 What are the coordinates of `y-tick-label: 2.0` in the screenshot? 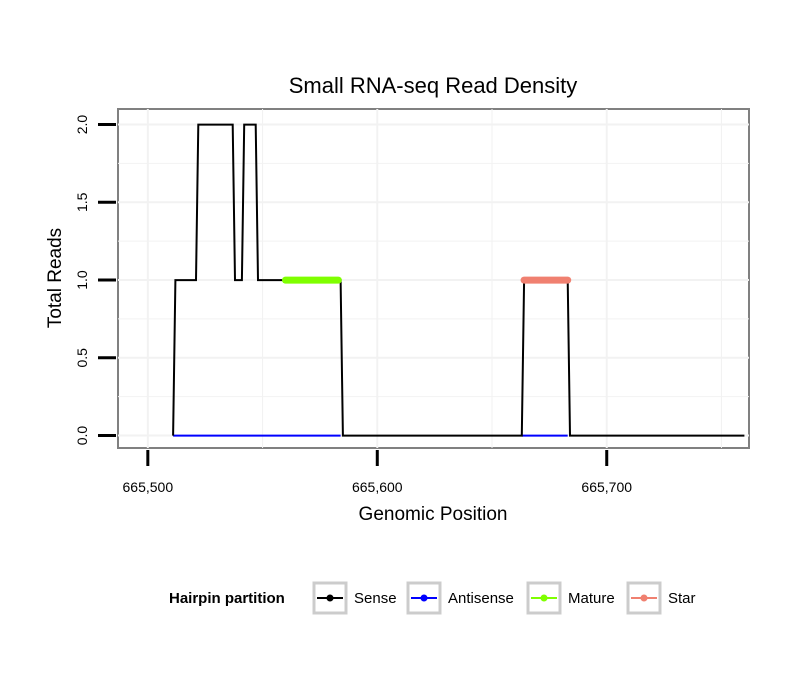 It's located at (82, 125).